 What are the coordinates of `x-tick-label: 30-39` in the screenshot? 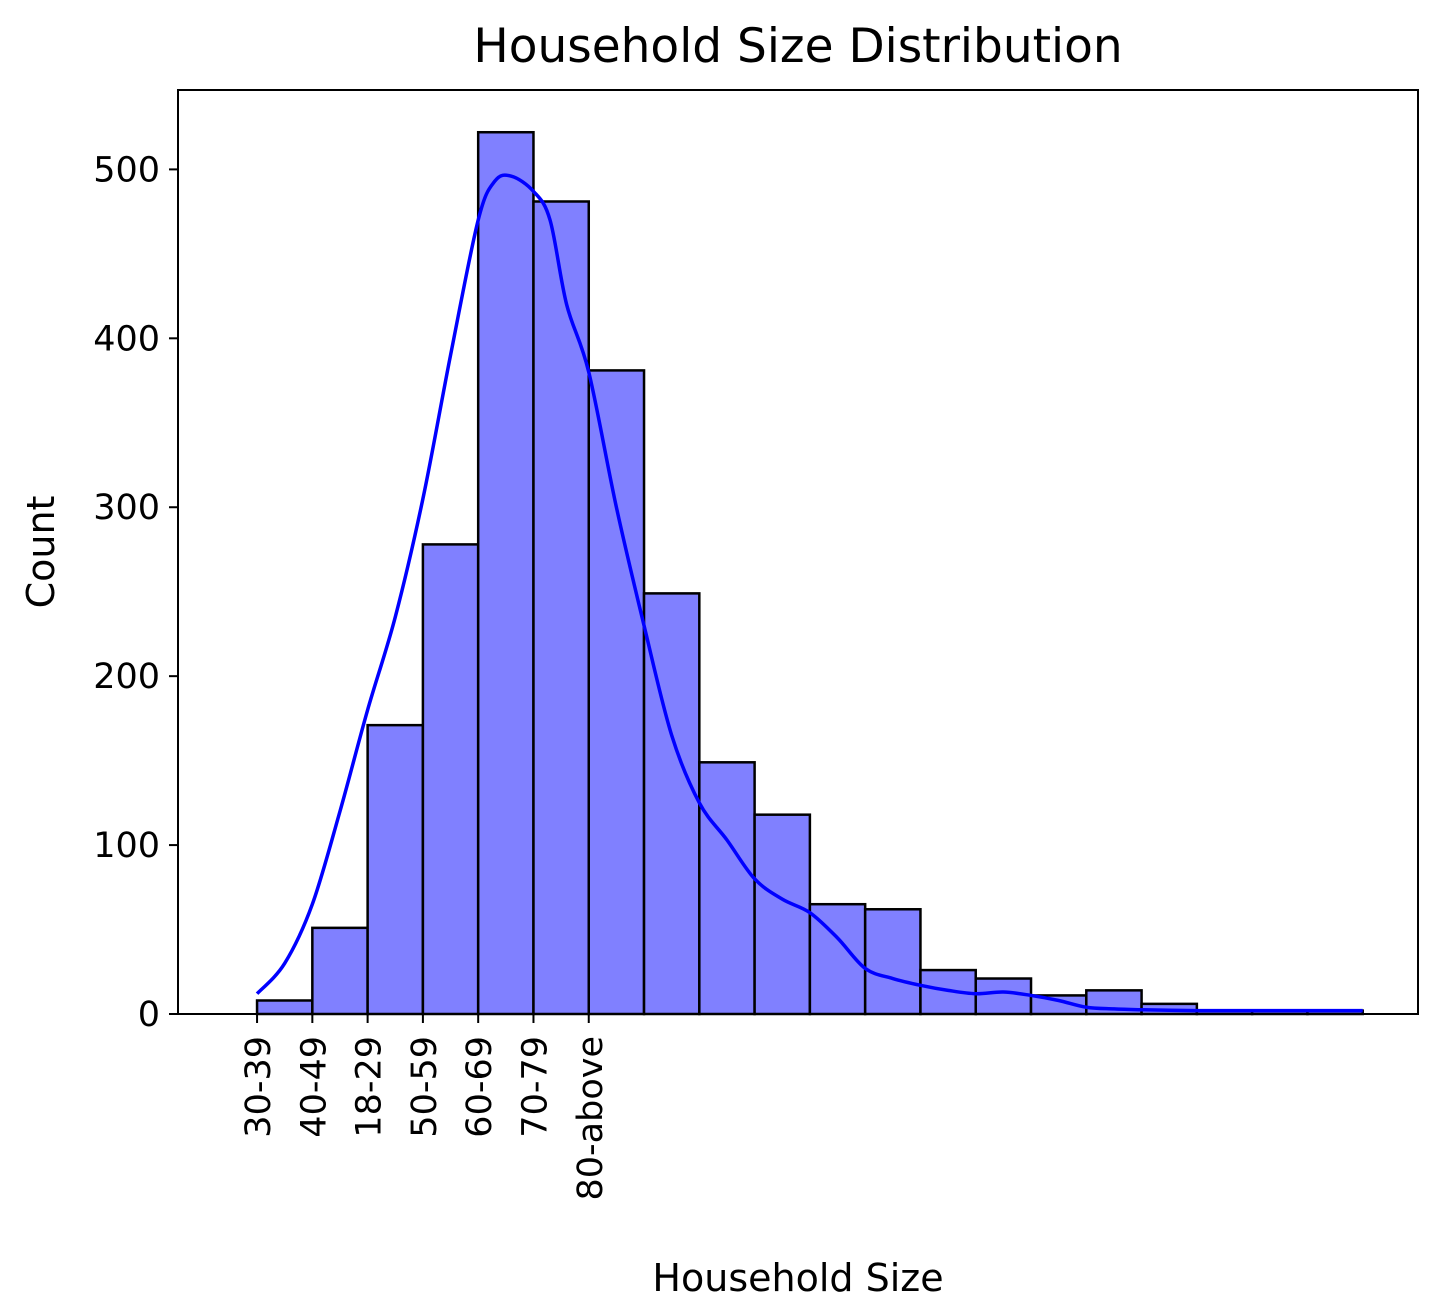 It's located at (259, 1087).